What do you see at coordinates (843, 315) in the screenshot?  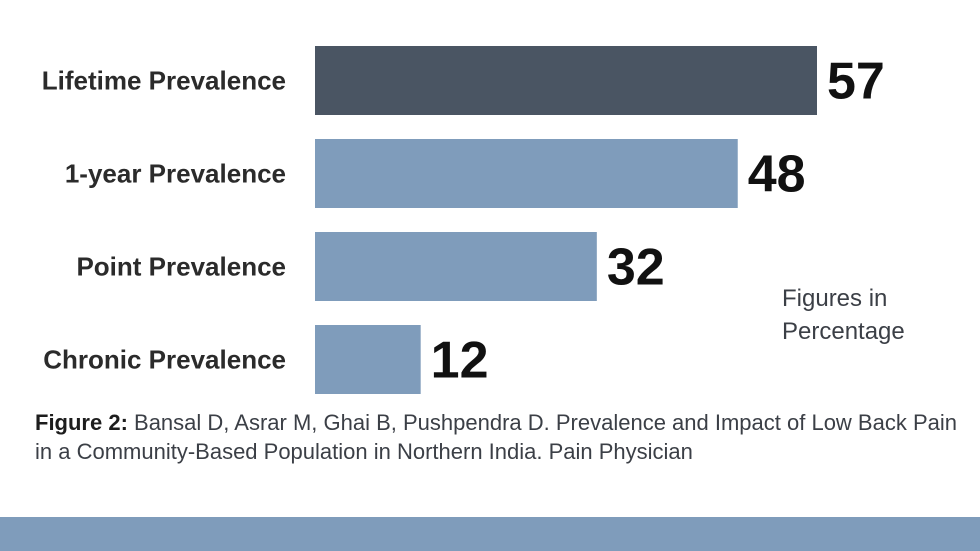 I see `units-note: Figures in Percentage` at bounding box center [843, 315].